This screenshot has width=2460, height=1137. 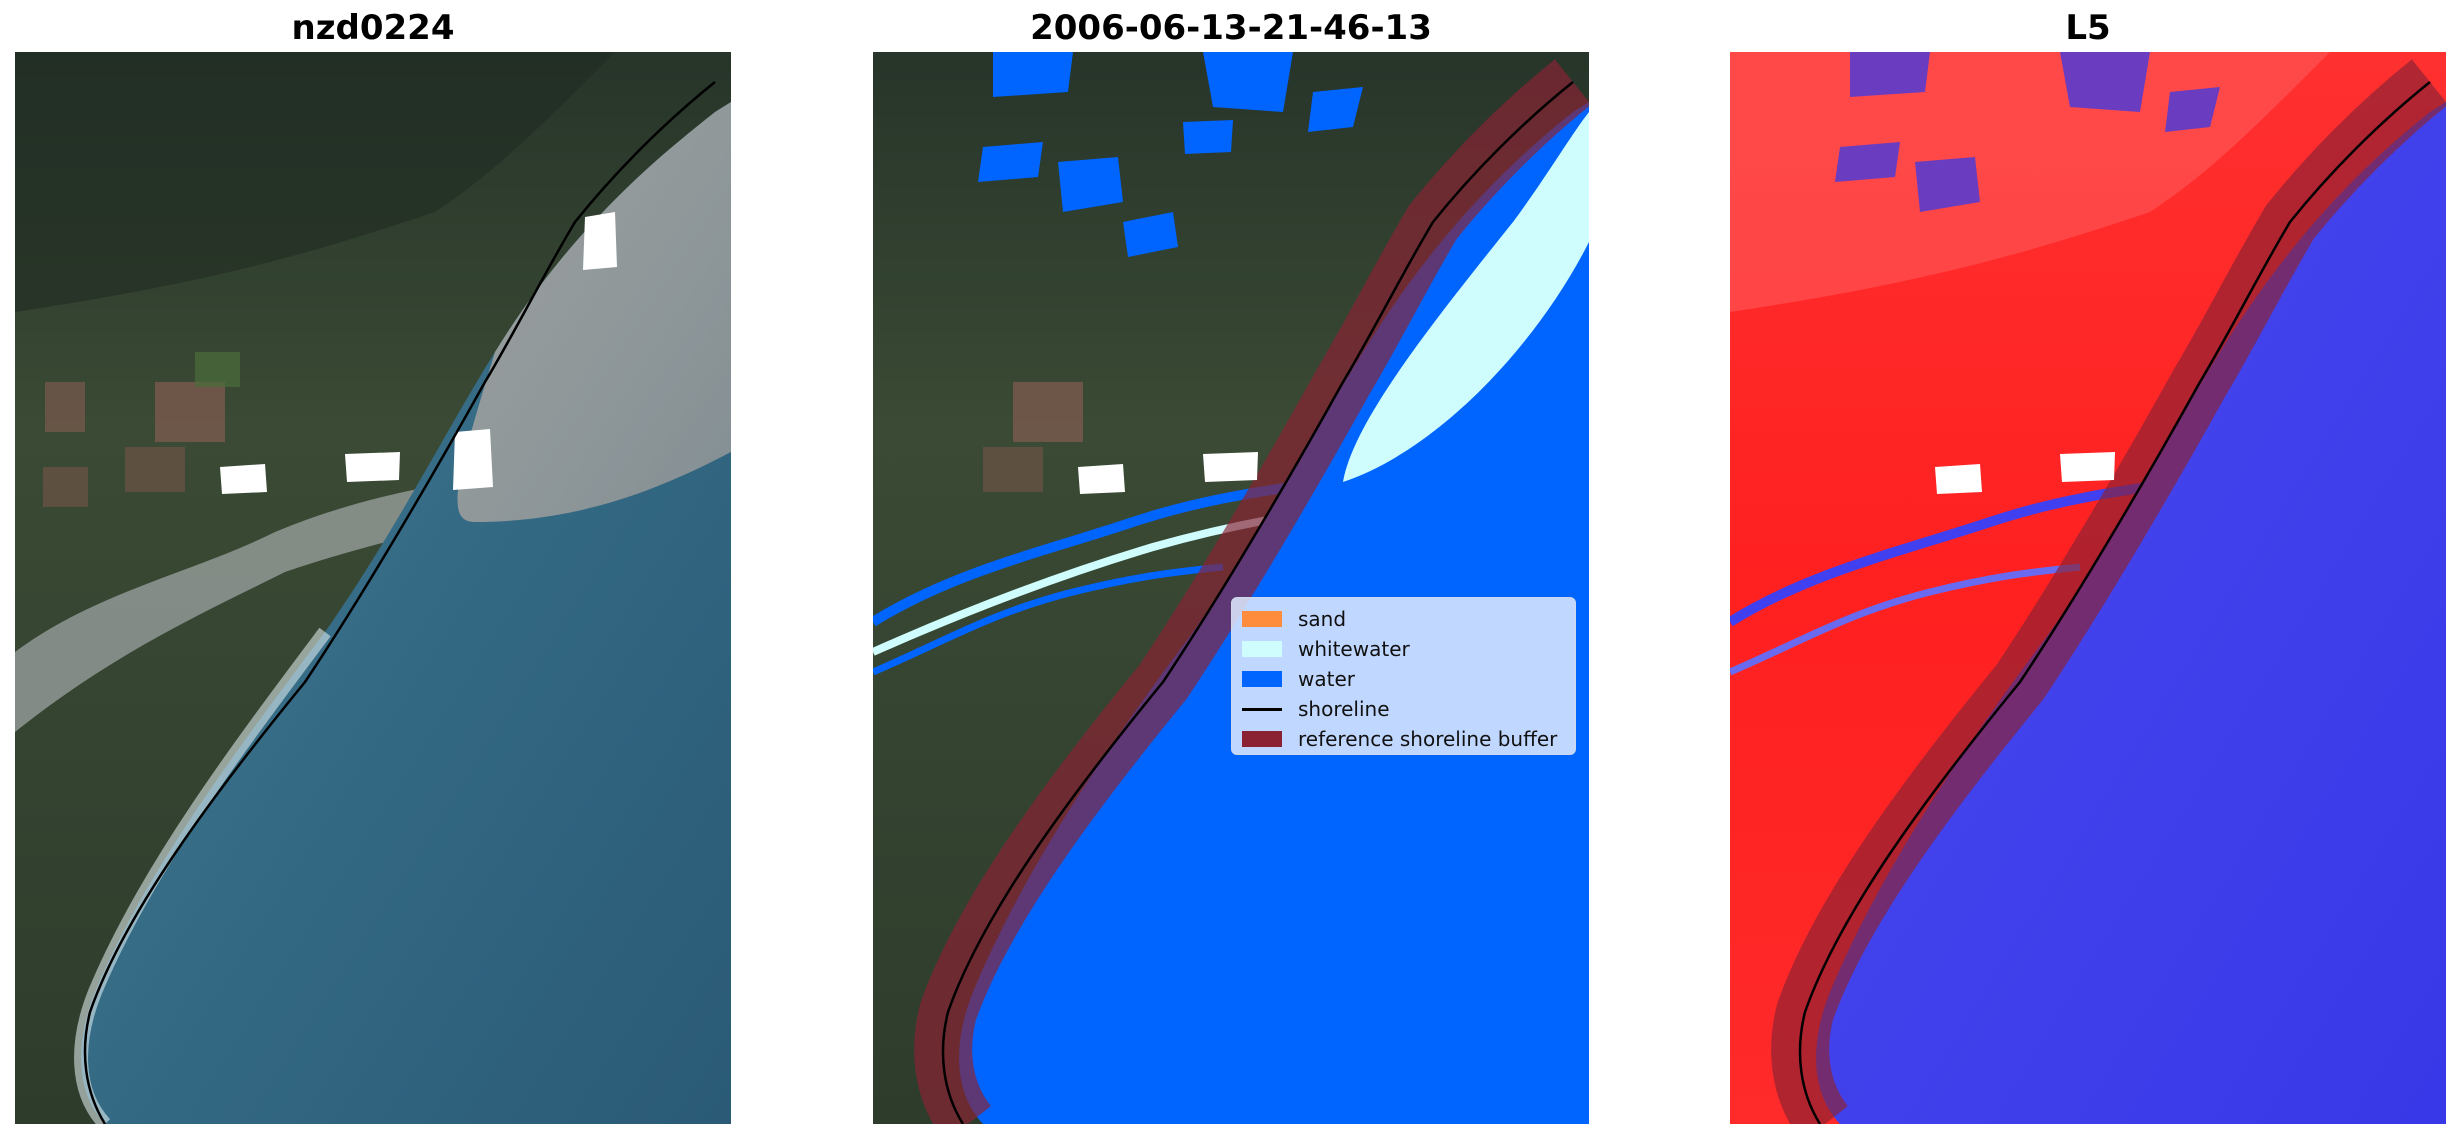 What do you see at coordinates (1905, 619) in the screenshot?
I see `river-negative-index` at bounding box center [1905, 619].